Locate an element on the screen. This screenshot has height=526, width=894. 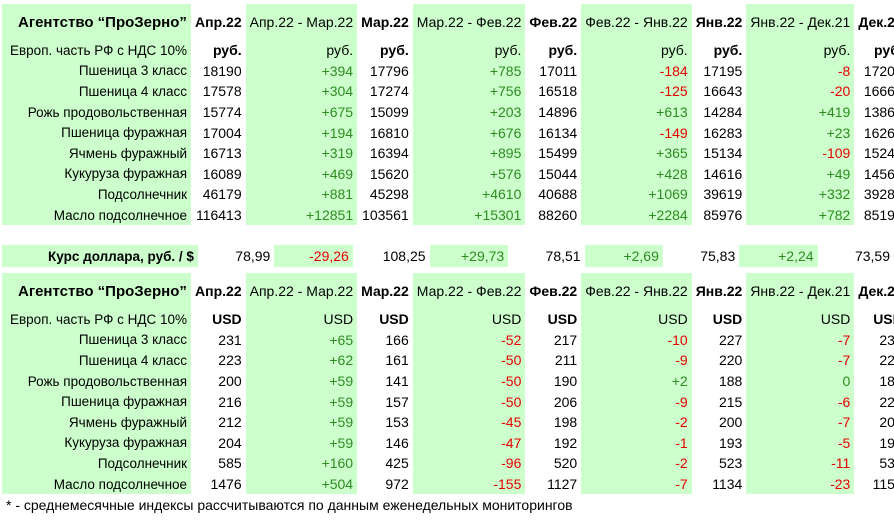
usd-price-cell: 534 is located at coordinates (886, 463).